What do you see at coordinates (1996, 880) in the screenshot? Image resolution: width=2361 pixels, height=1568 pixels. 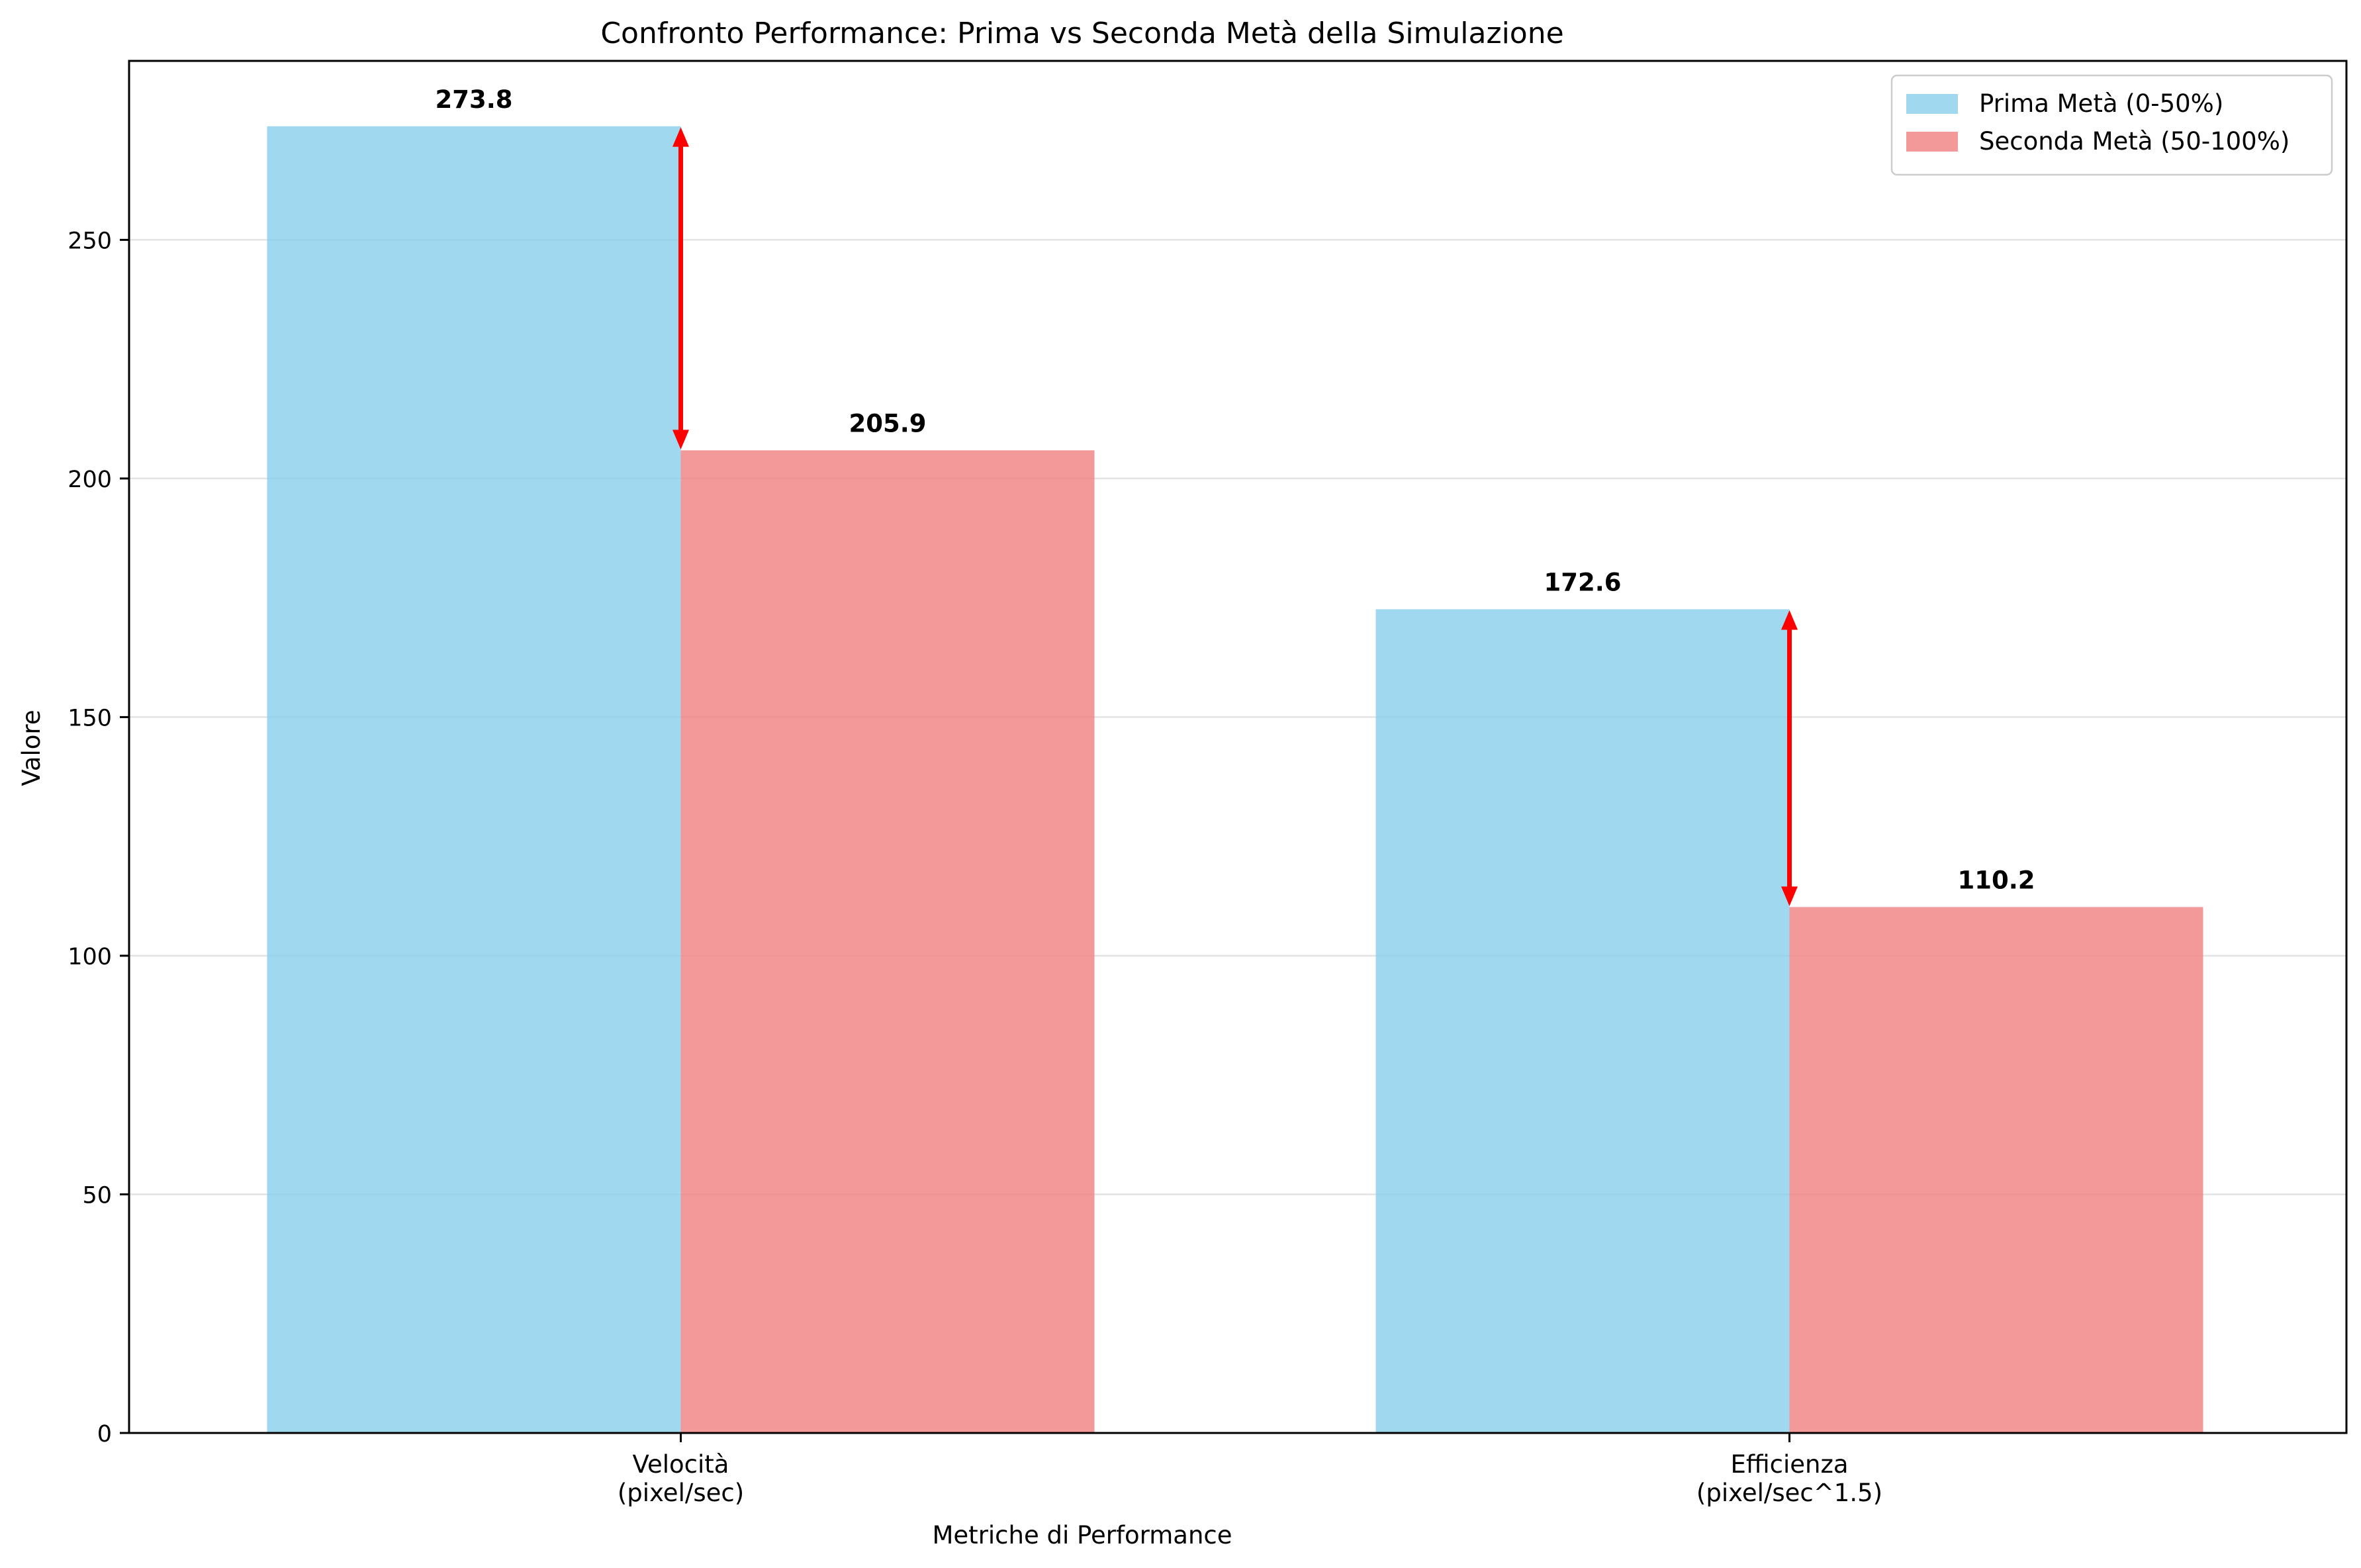 I see `bar-value-label: 110.2` at bounding box center [1996, 880].